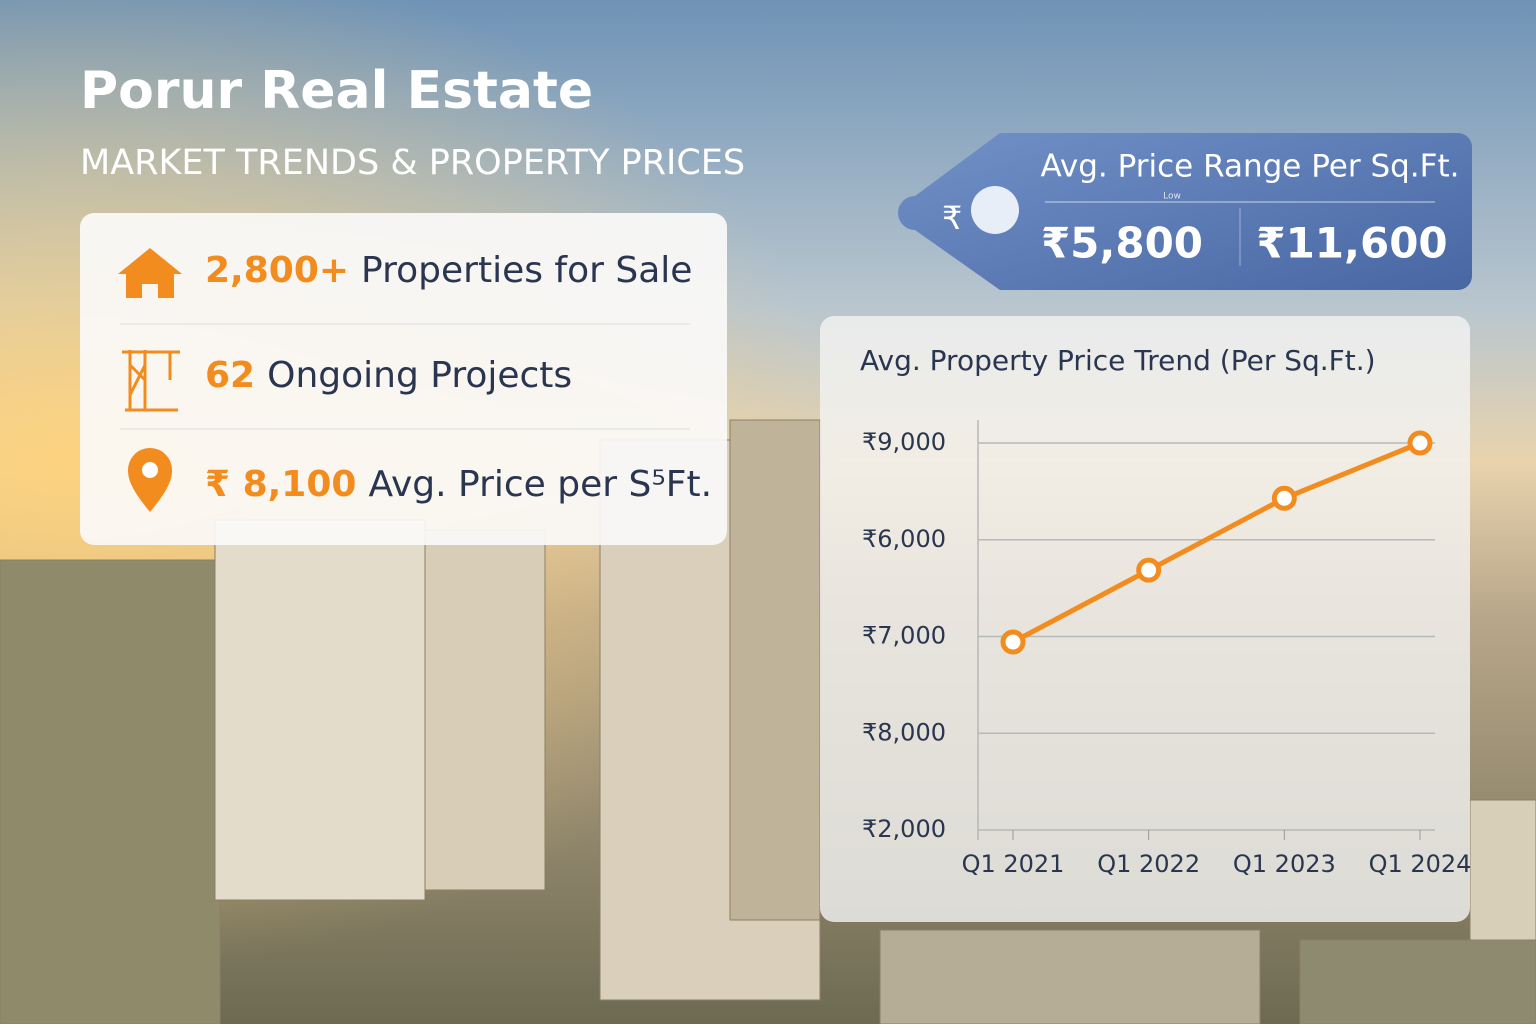  What do you see at coordinates (1249, 167) in the screenshot?
I see `price-range-title: Avg. Price Range Per Sq.Ft.` at bounding box center [1249, 167].